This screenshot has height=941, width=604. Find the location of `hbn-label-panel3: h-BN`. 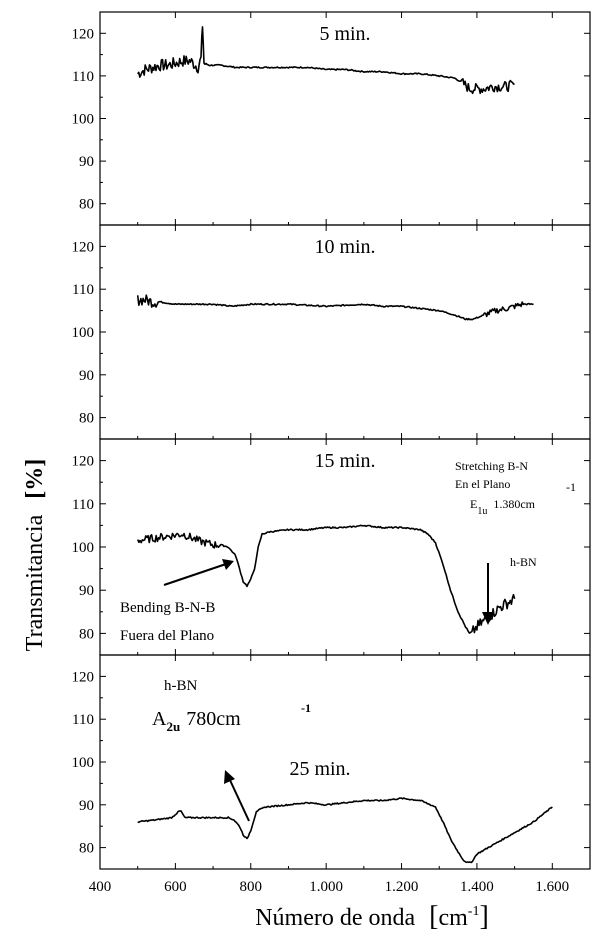

hbn-label-panel3: h-BN is located at coordinates (523, 562).